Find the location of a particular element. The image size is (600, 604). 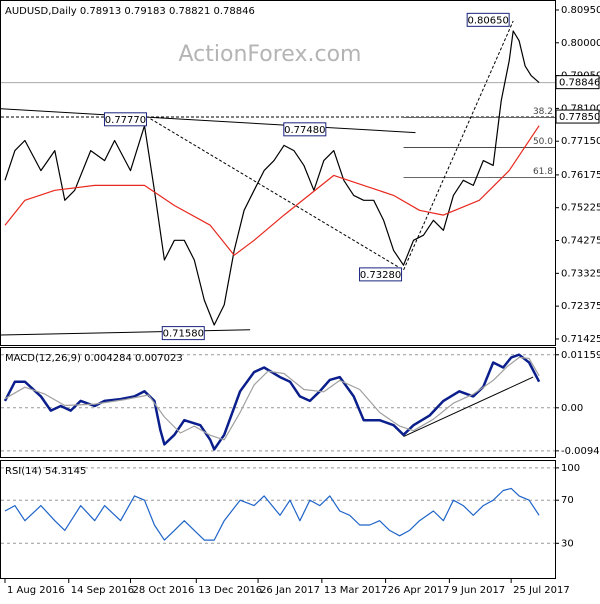

y-tick-label: 100 is located at coordinates (570, 468).